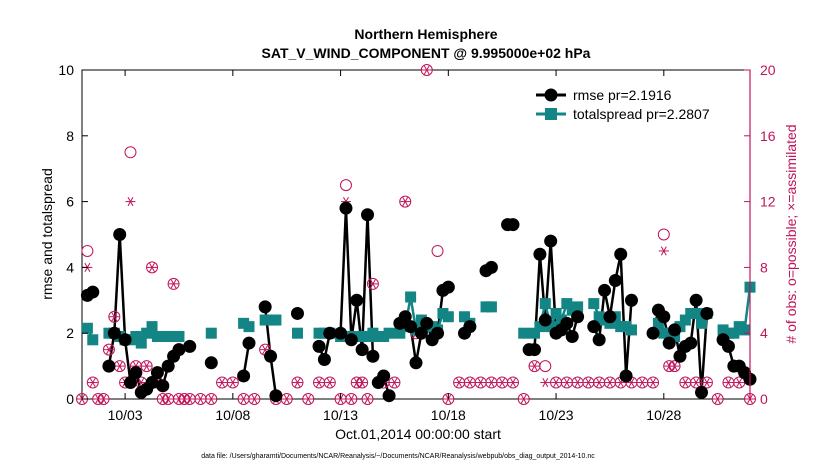 The width and height of the screenshot is (830, 470). Describe the element at coordinates (418, 434) in the screenshot. I see `x-axis-label: Oct.01,2014 00:00:00 start` at that location.